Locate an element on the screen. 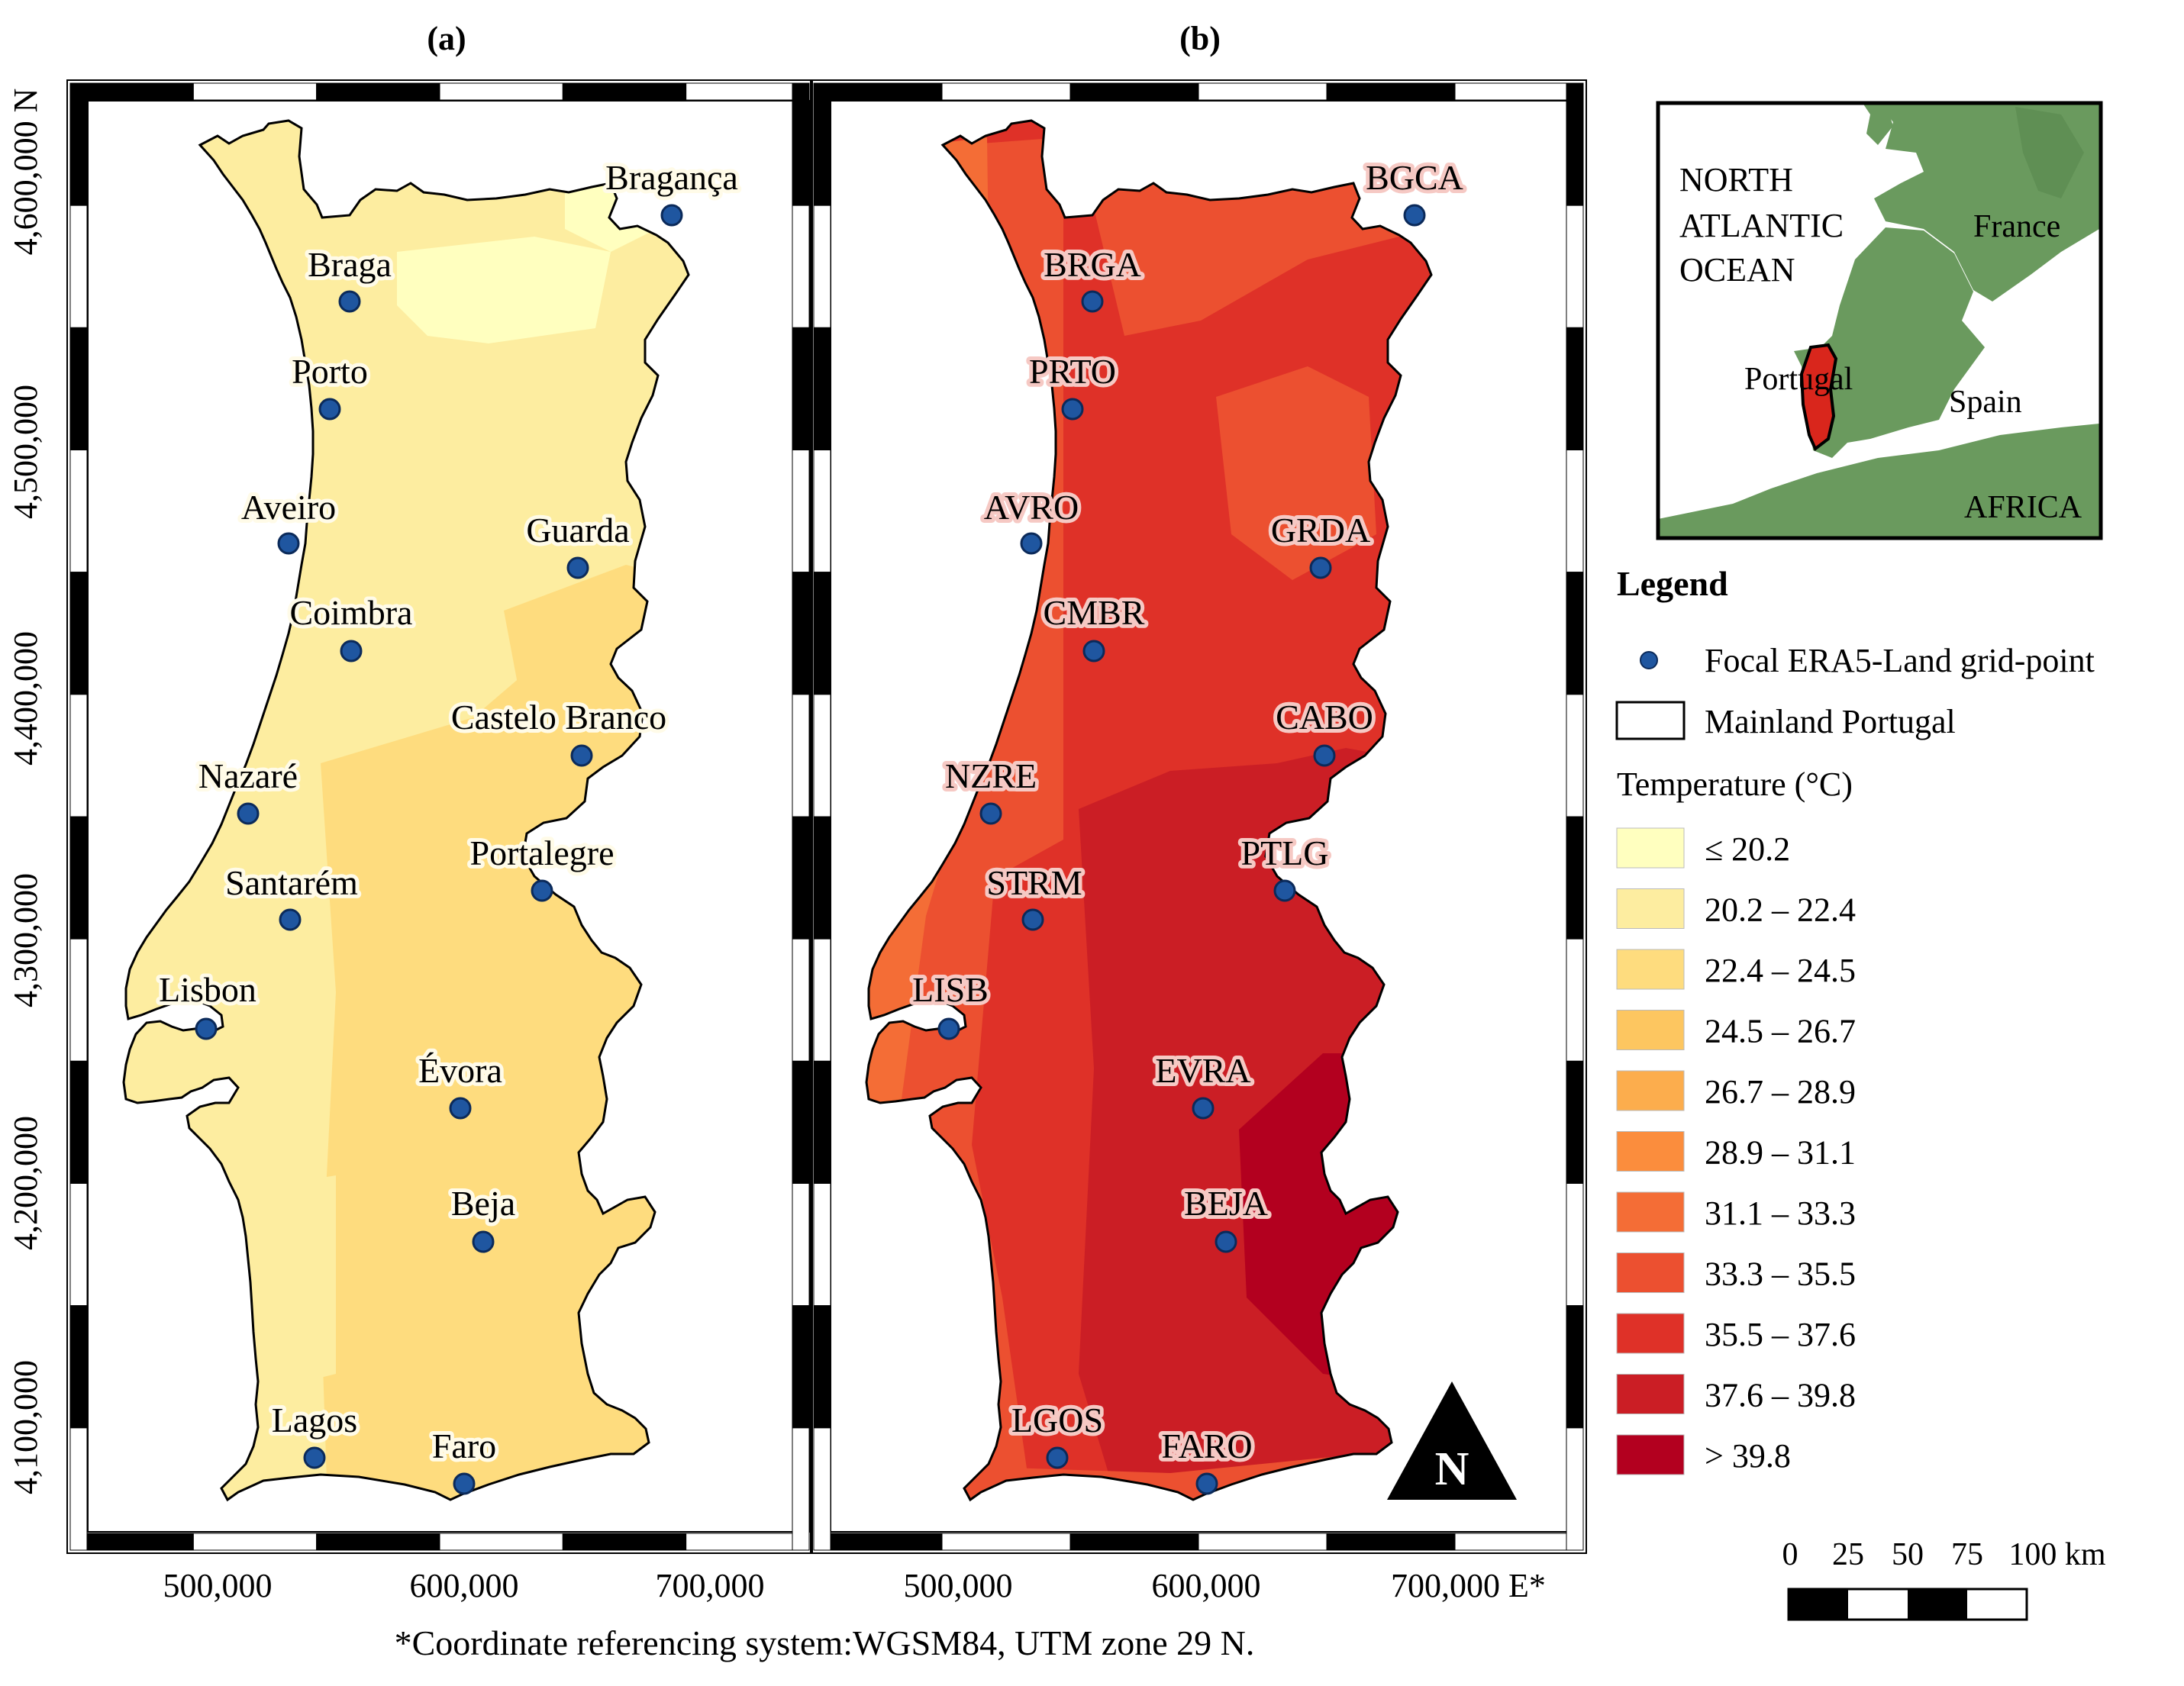 The width and height of the screenshot is (2184, 1686). legend-class-label: ≤ 20.2 is located at coordinates (1747, 849).